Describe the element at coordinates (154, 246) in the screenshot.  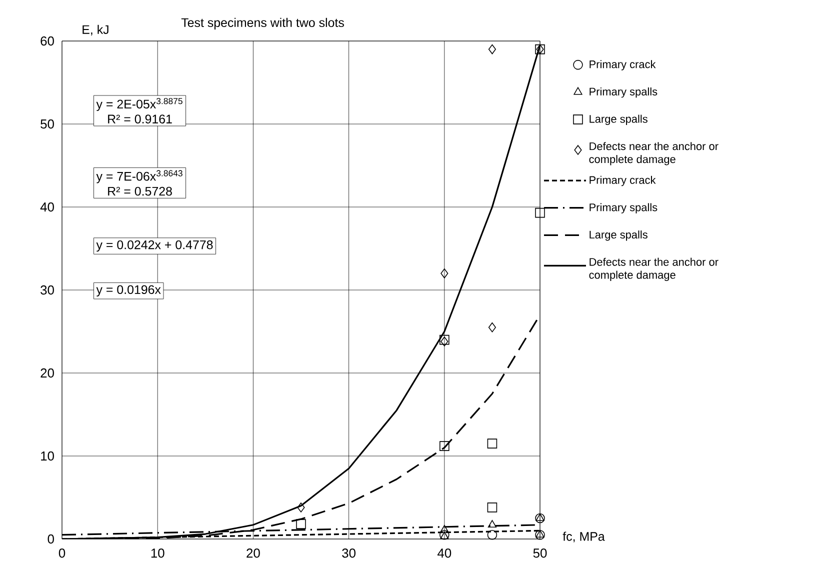
I see `annotation: y = 0.0242x + 0.4778` at that location.